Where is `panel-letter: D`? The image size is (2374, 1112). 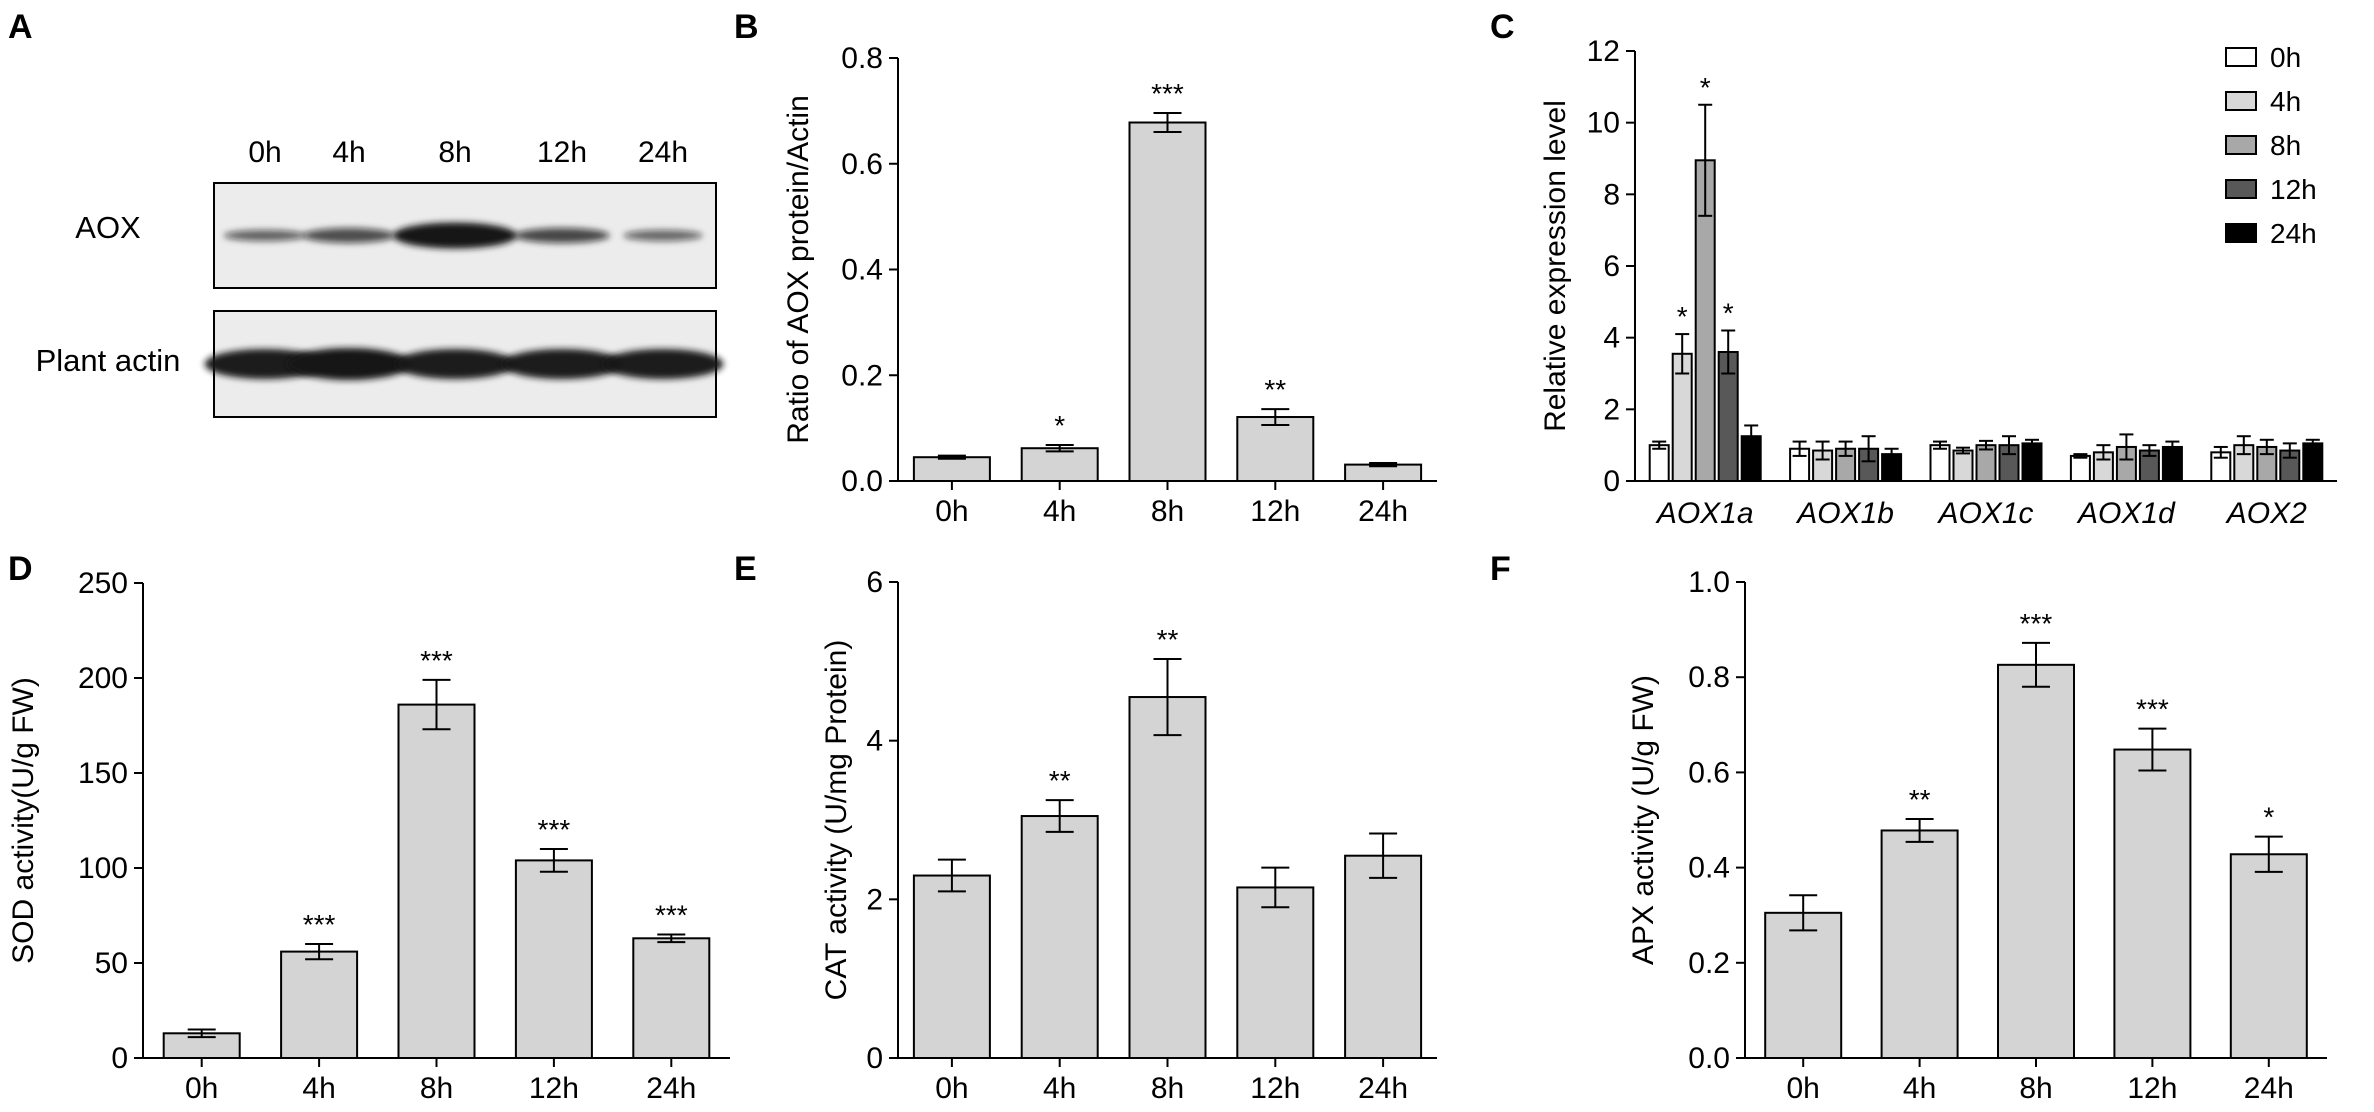
panel-letter: D is located at coordinates (20, 569).